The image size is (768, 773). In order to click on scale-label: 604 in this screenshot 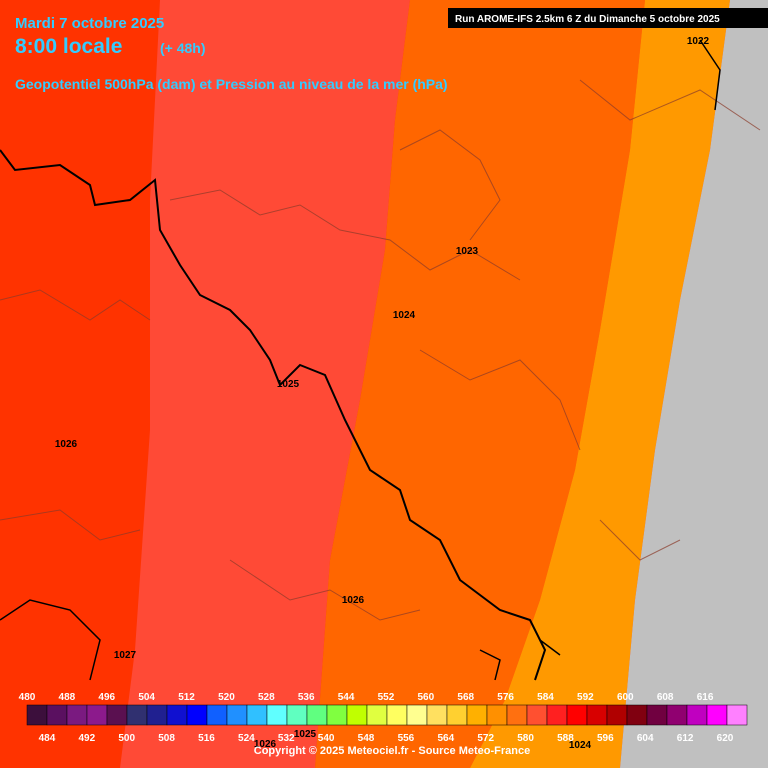, I will do `click(645, 738)`.